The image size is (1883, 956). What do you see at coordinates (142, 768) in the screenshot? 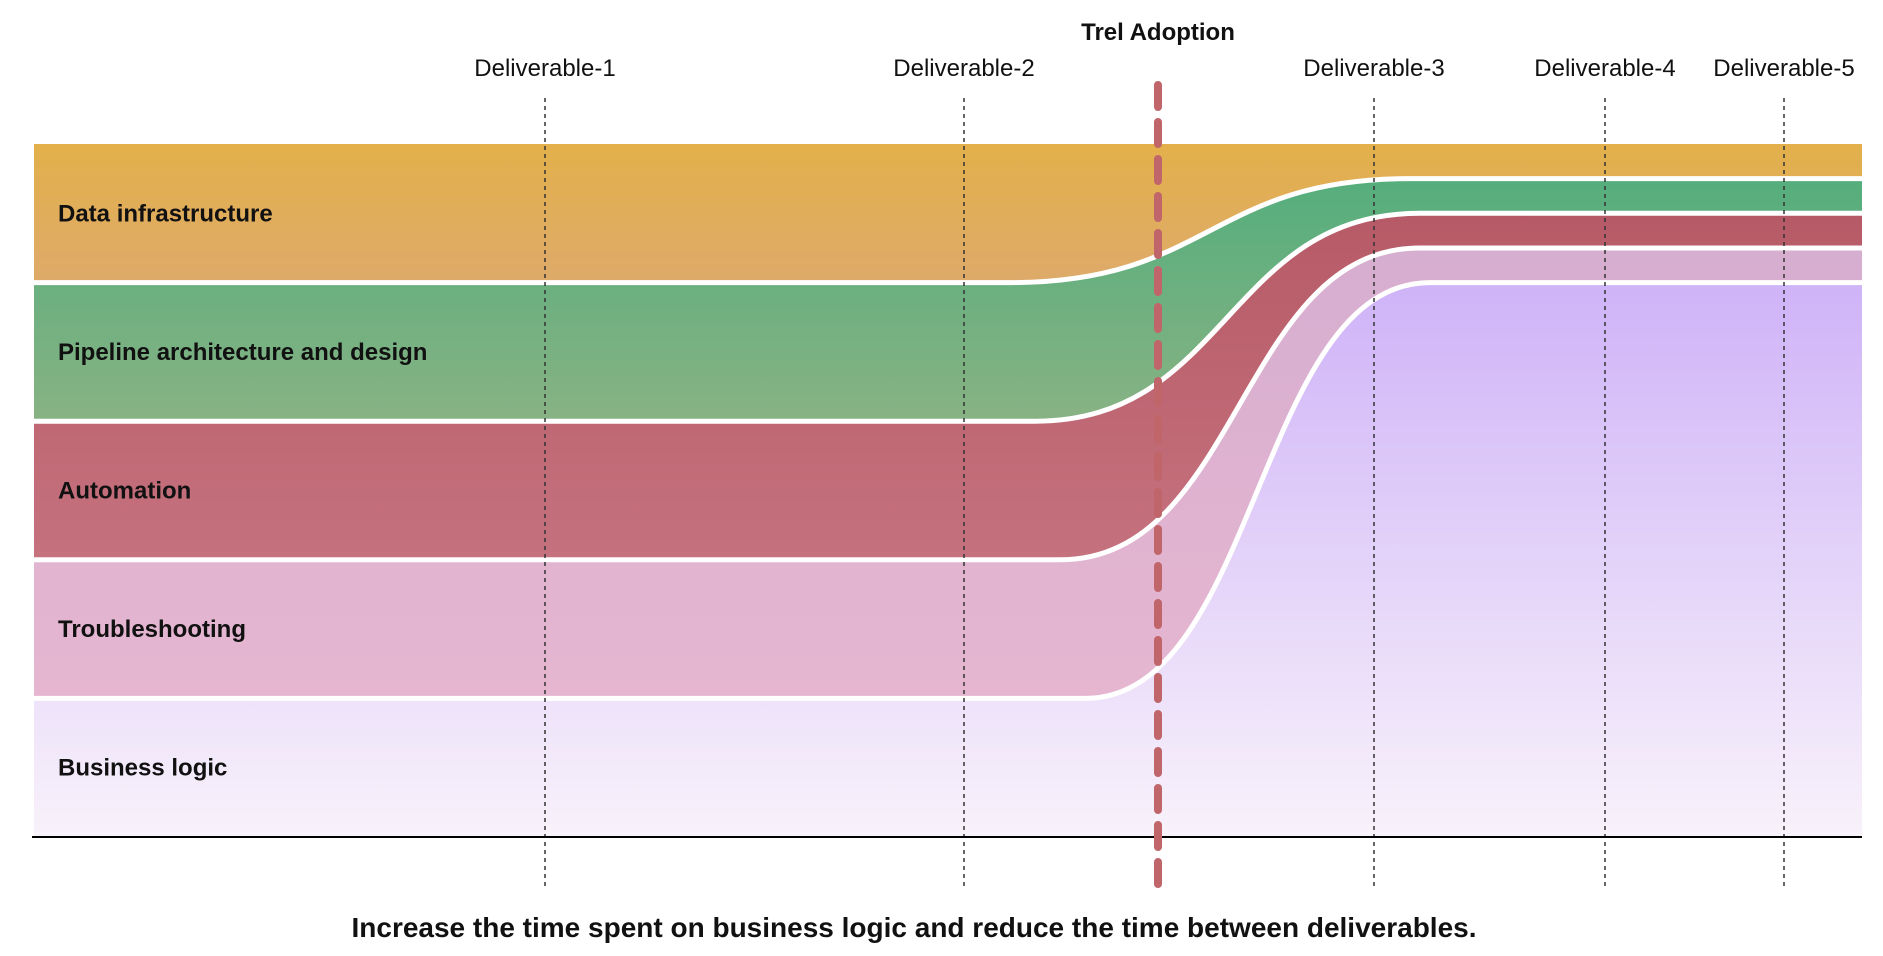
I see `stream-label: Business logic` at bounding box center [142, 768].